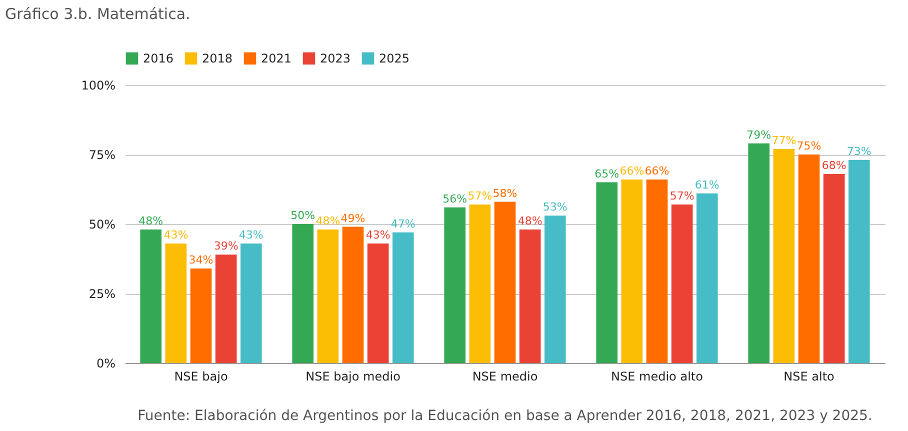 The width and height of the screenshot is (908, 431). Describe the element at coordinates (455, 199) in the screenshot. I see `data-label: 56%` at that location.